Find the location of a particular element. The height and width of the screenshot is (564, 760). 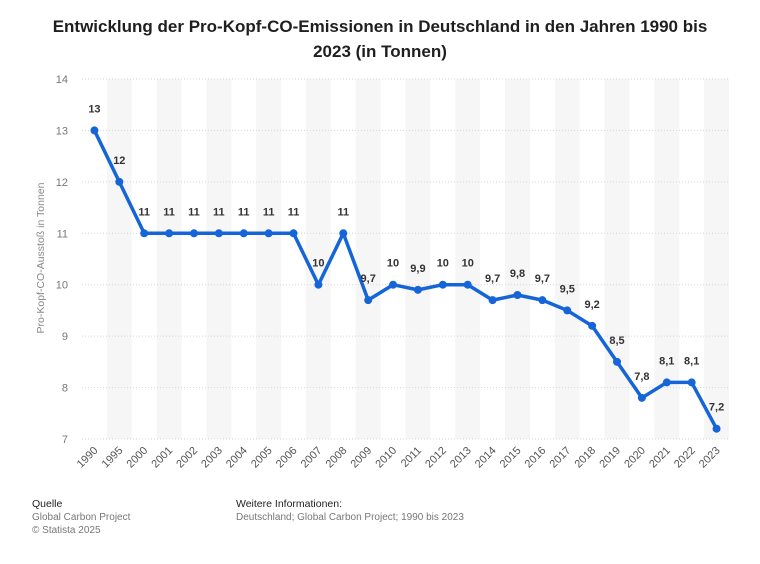

y-tick-label: 7 is located at coordinates (65, 440).